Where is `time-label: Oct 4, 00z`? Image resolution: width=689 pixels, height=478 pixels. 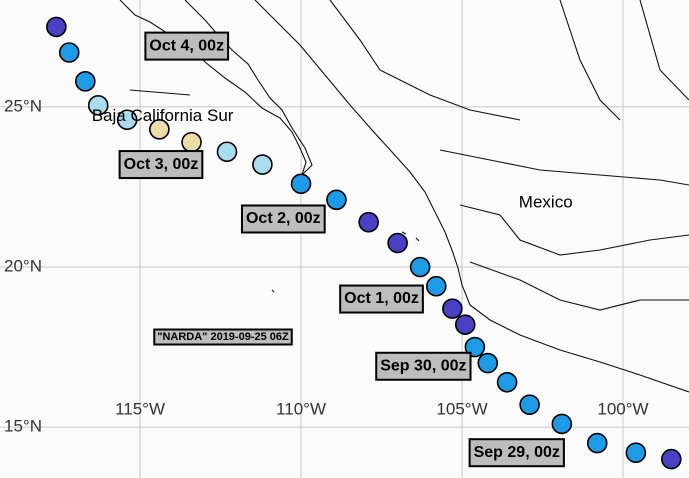 time-label: Oct 4, 00z is located at coordinates (187, 46).